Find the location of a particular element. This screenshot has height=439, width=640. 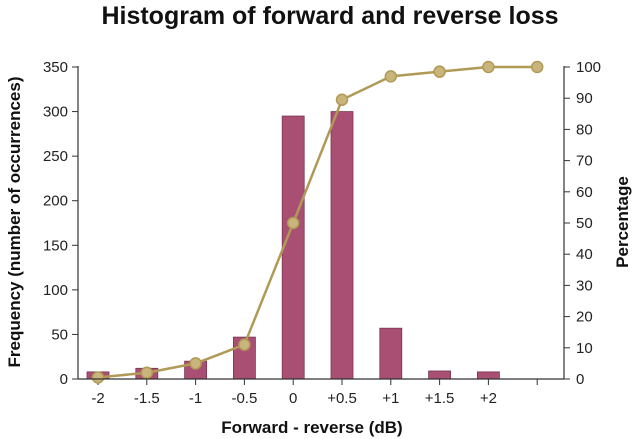

right-tick-label: 40 is located at coordinates (584, 254).